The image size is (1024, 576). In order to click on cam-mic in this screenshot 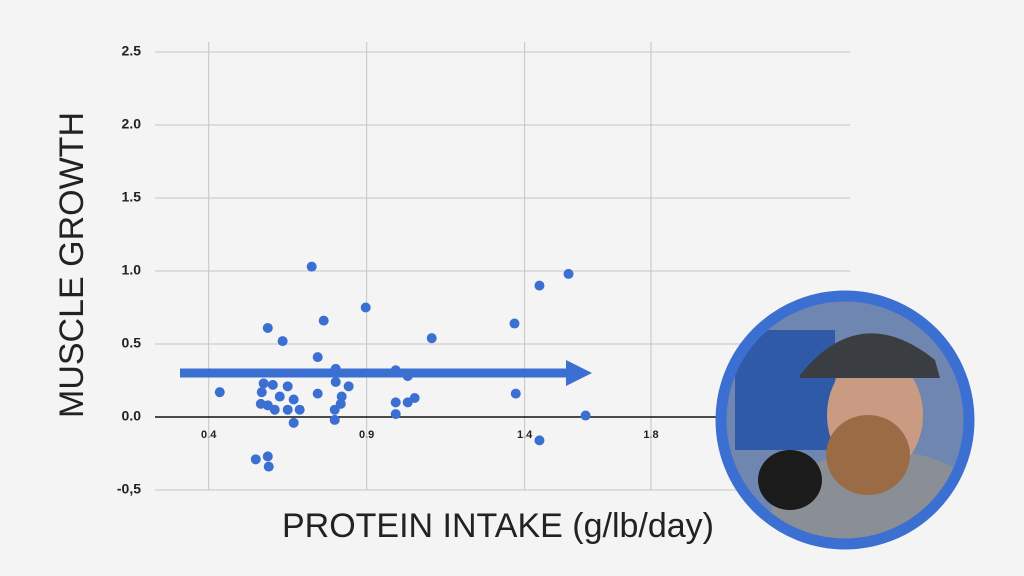, I will do `click(790, 480)`.